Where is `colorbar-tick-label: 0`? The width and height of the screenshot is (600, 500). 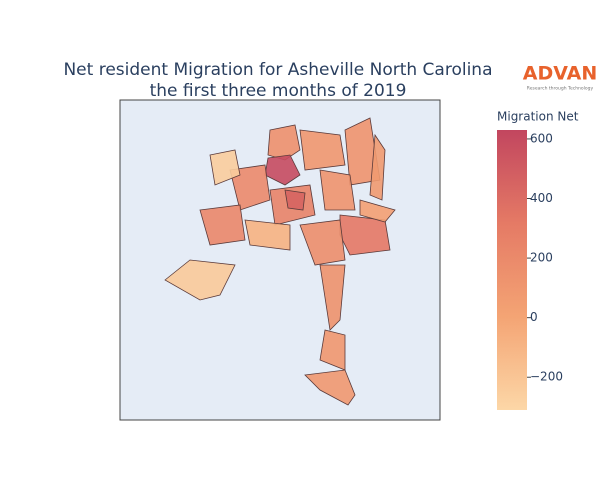 colorbar-tick-label: 0 is located at coordinates (534, 317).